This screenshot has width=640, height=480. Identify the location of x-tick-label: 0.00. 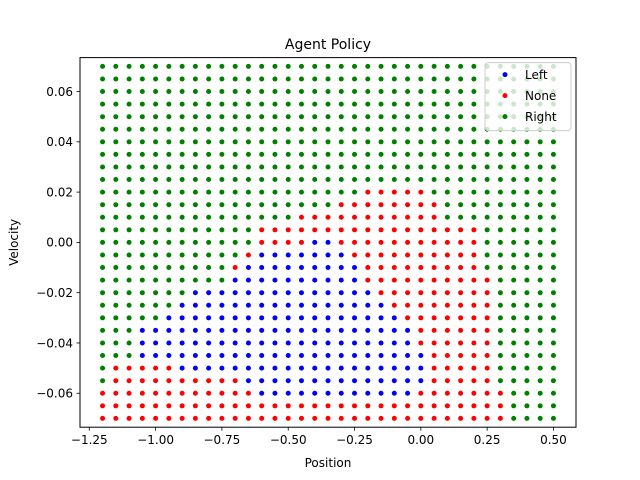
(420, 440).